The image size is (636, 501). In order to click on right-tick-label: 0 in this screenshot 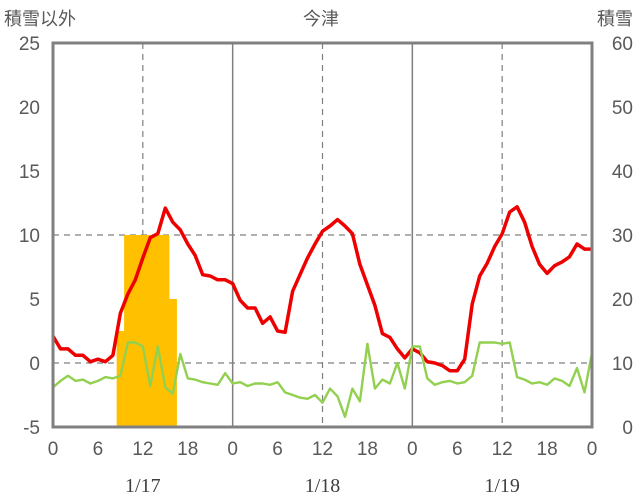, I will do `click(627, 428)`.